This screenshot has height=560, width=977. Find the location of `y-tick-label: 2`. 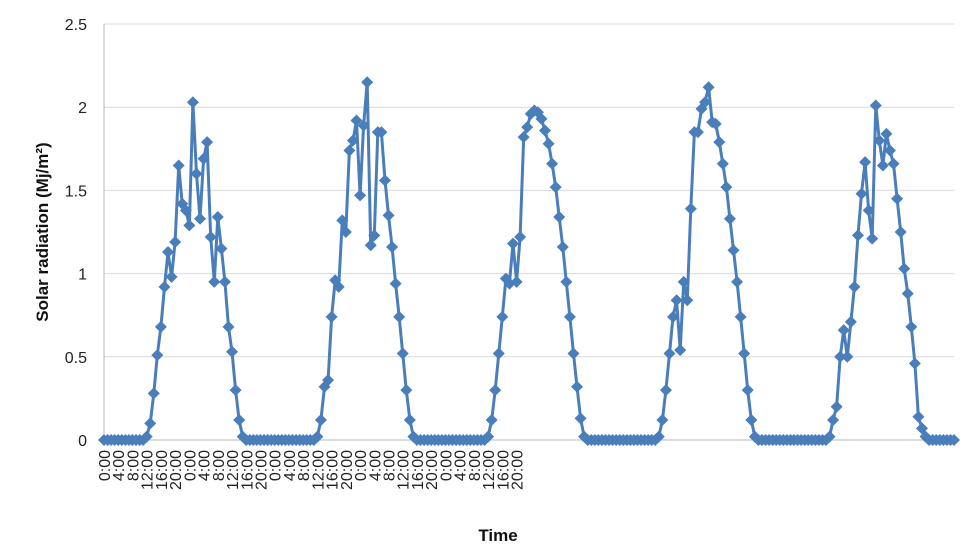

y-tick-label: 2 is located at coordinates (82, 108).